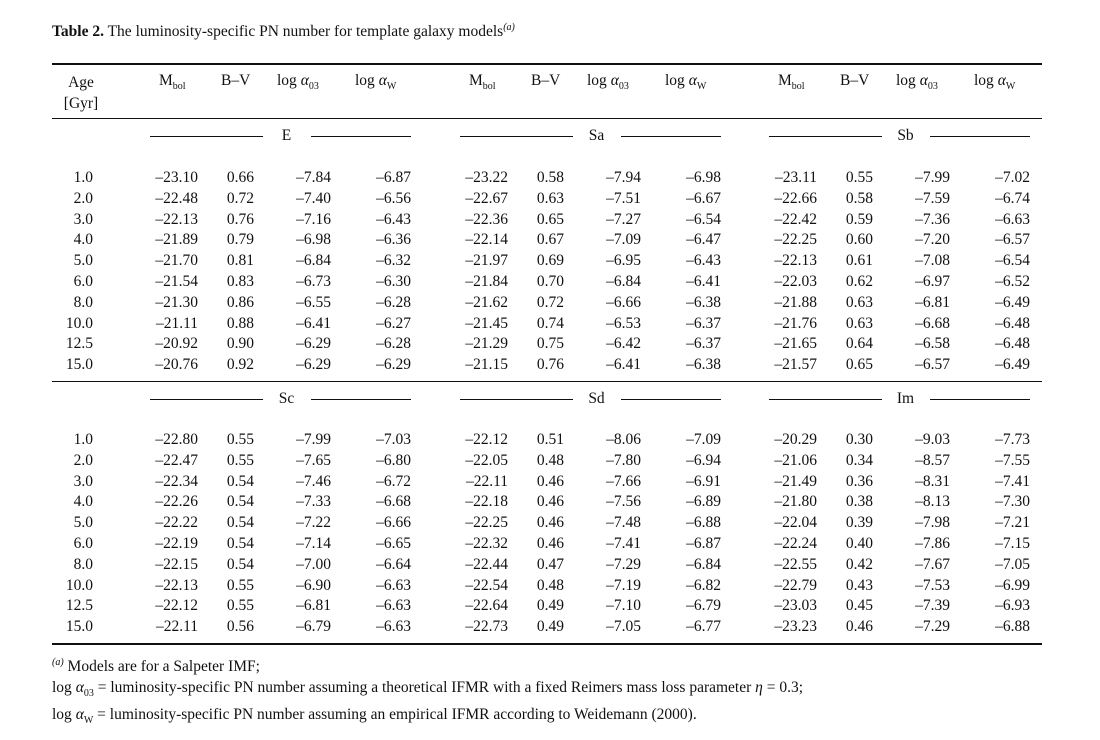  Describe the element at coordinates (176, 564) in the screenshot. I see `mbol-cell: –22.15` at that location.